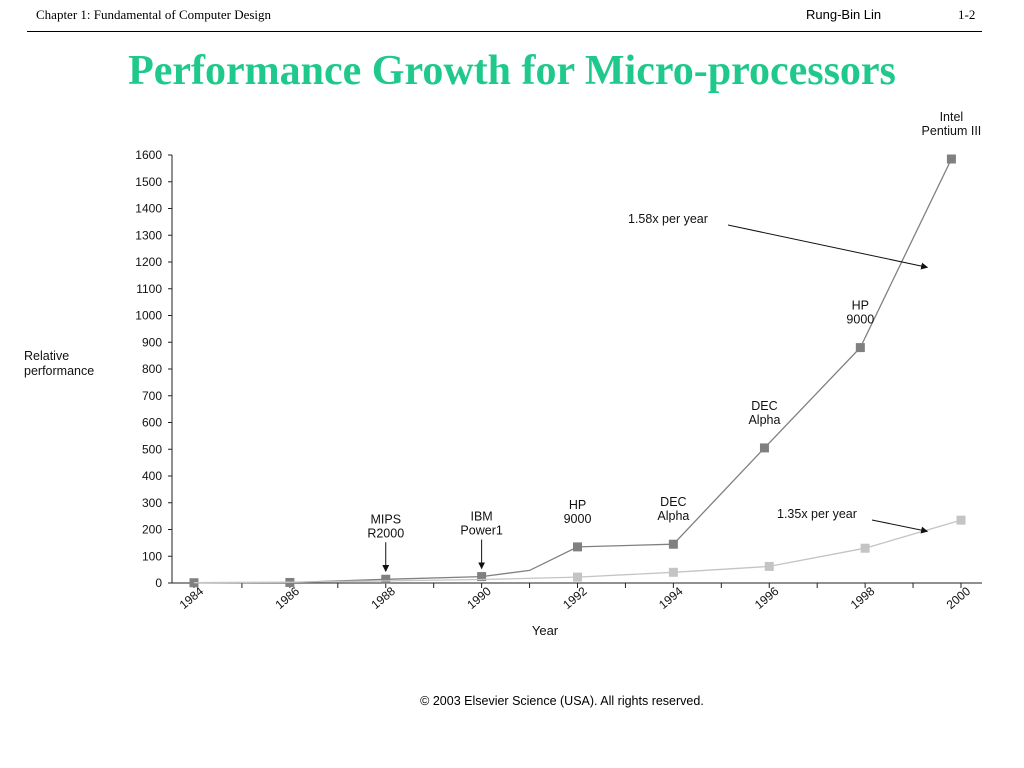 This screenshot has width=1024, height=768. Describe the element at coordinates (152, 342) in the screenshot. I see `y-tick-label: 900` at that location.